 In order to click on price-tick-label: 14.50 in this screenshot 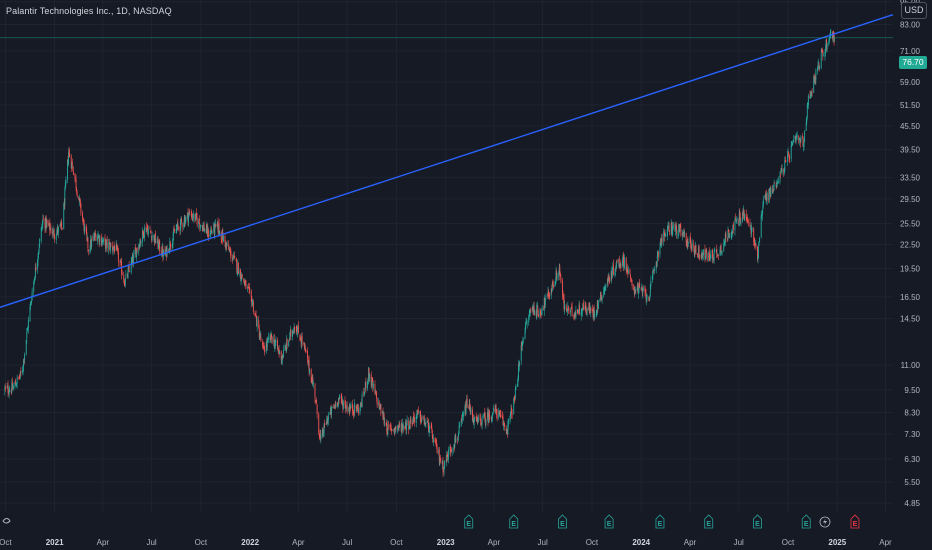, I will do `click(910, 319)`.